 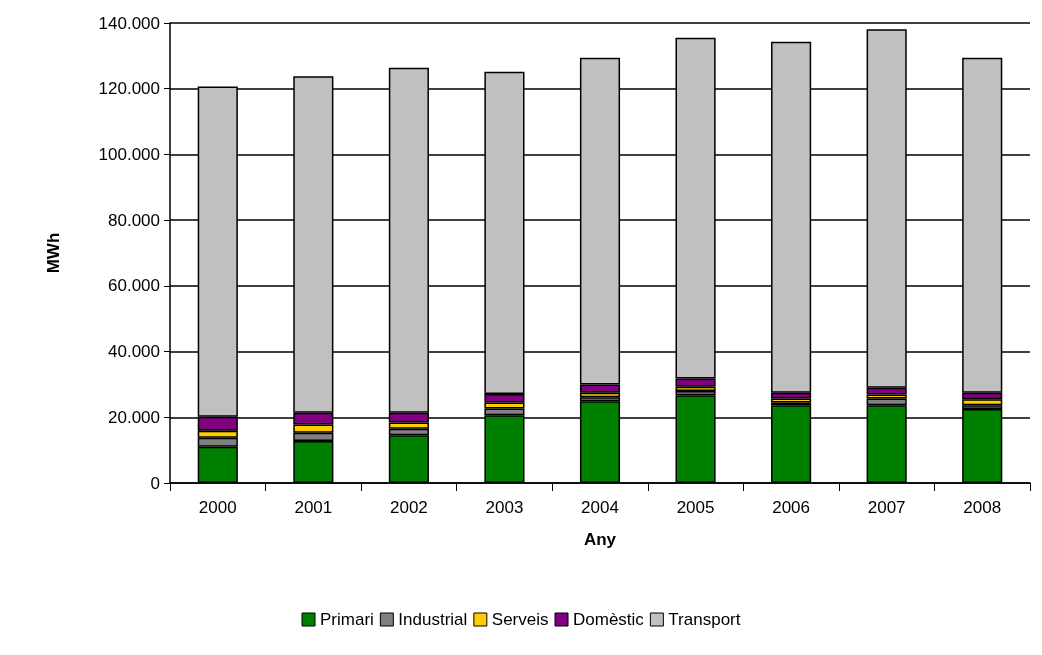 I want to click on y-tick-label: 80.000, so click(x=134, y=220).